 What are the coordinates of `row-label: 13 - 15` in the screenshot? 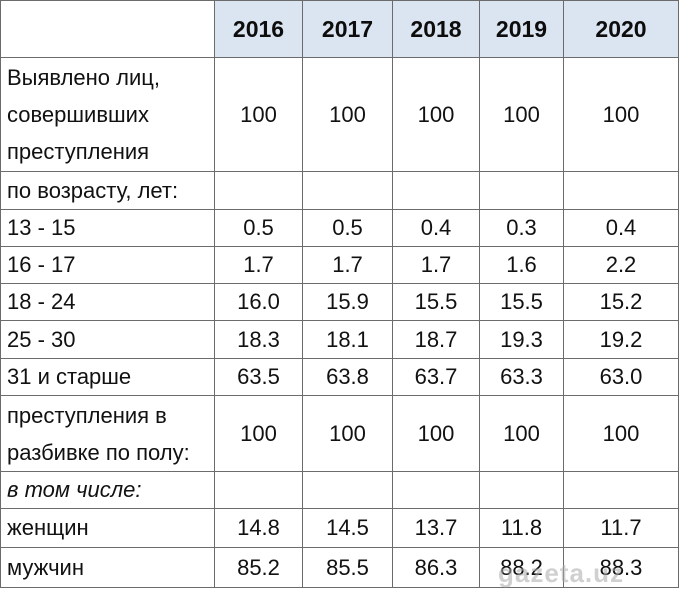 It's located at (107, 228).